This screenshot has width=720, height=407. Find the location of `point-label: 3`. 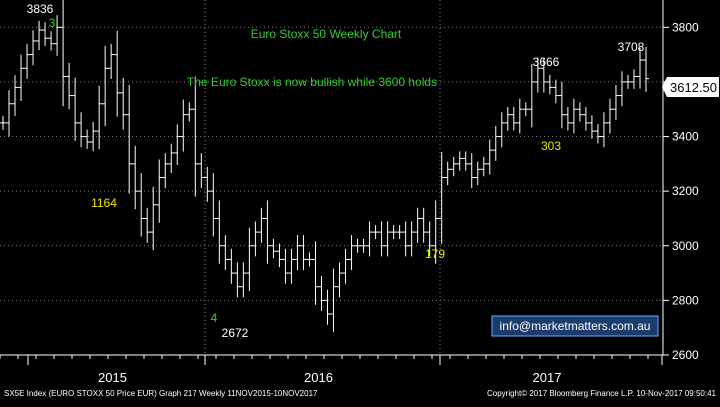

point-label: 3 is located at coordinates (52, 23).